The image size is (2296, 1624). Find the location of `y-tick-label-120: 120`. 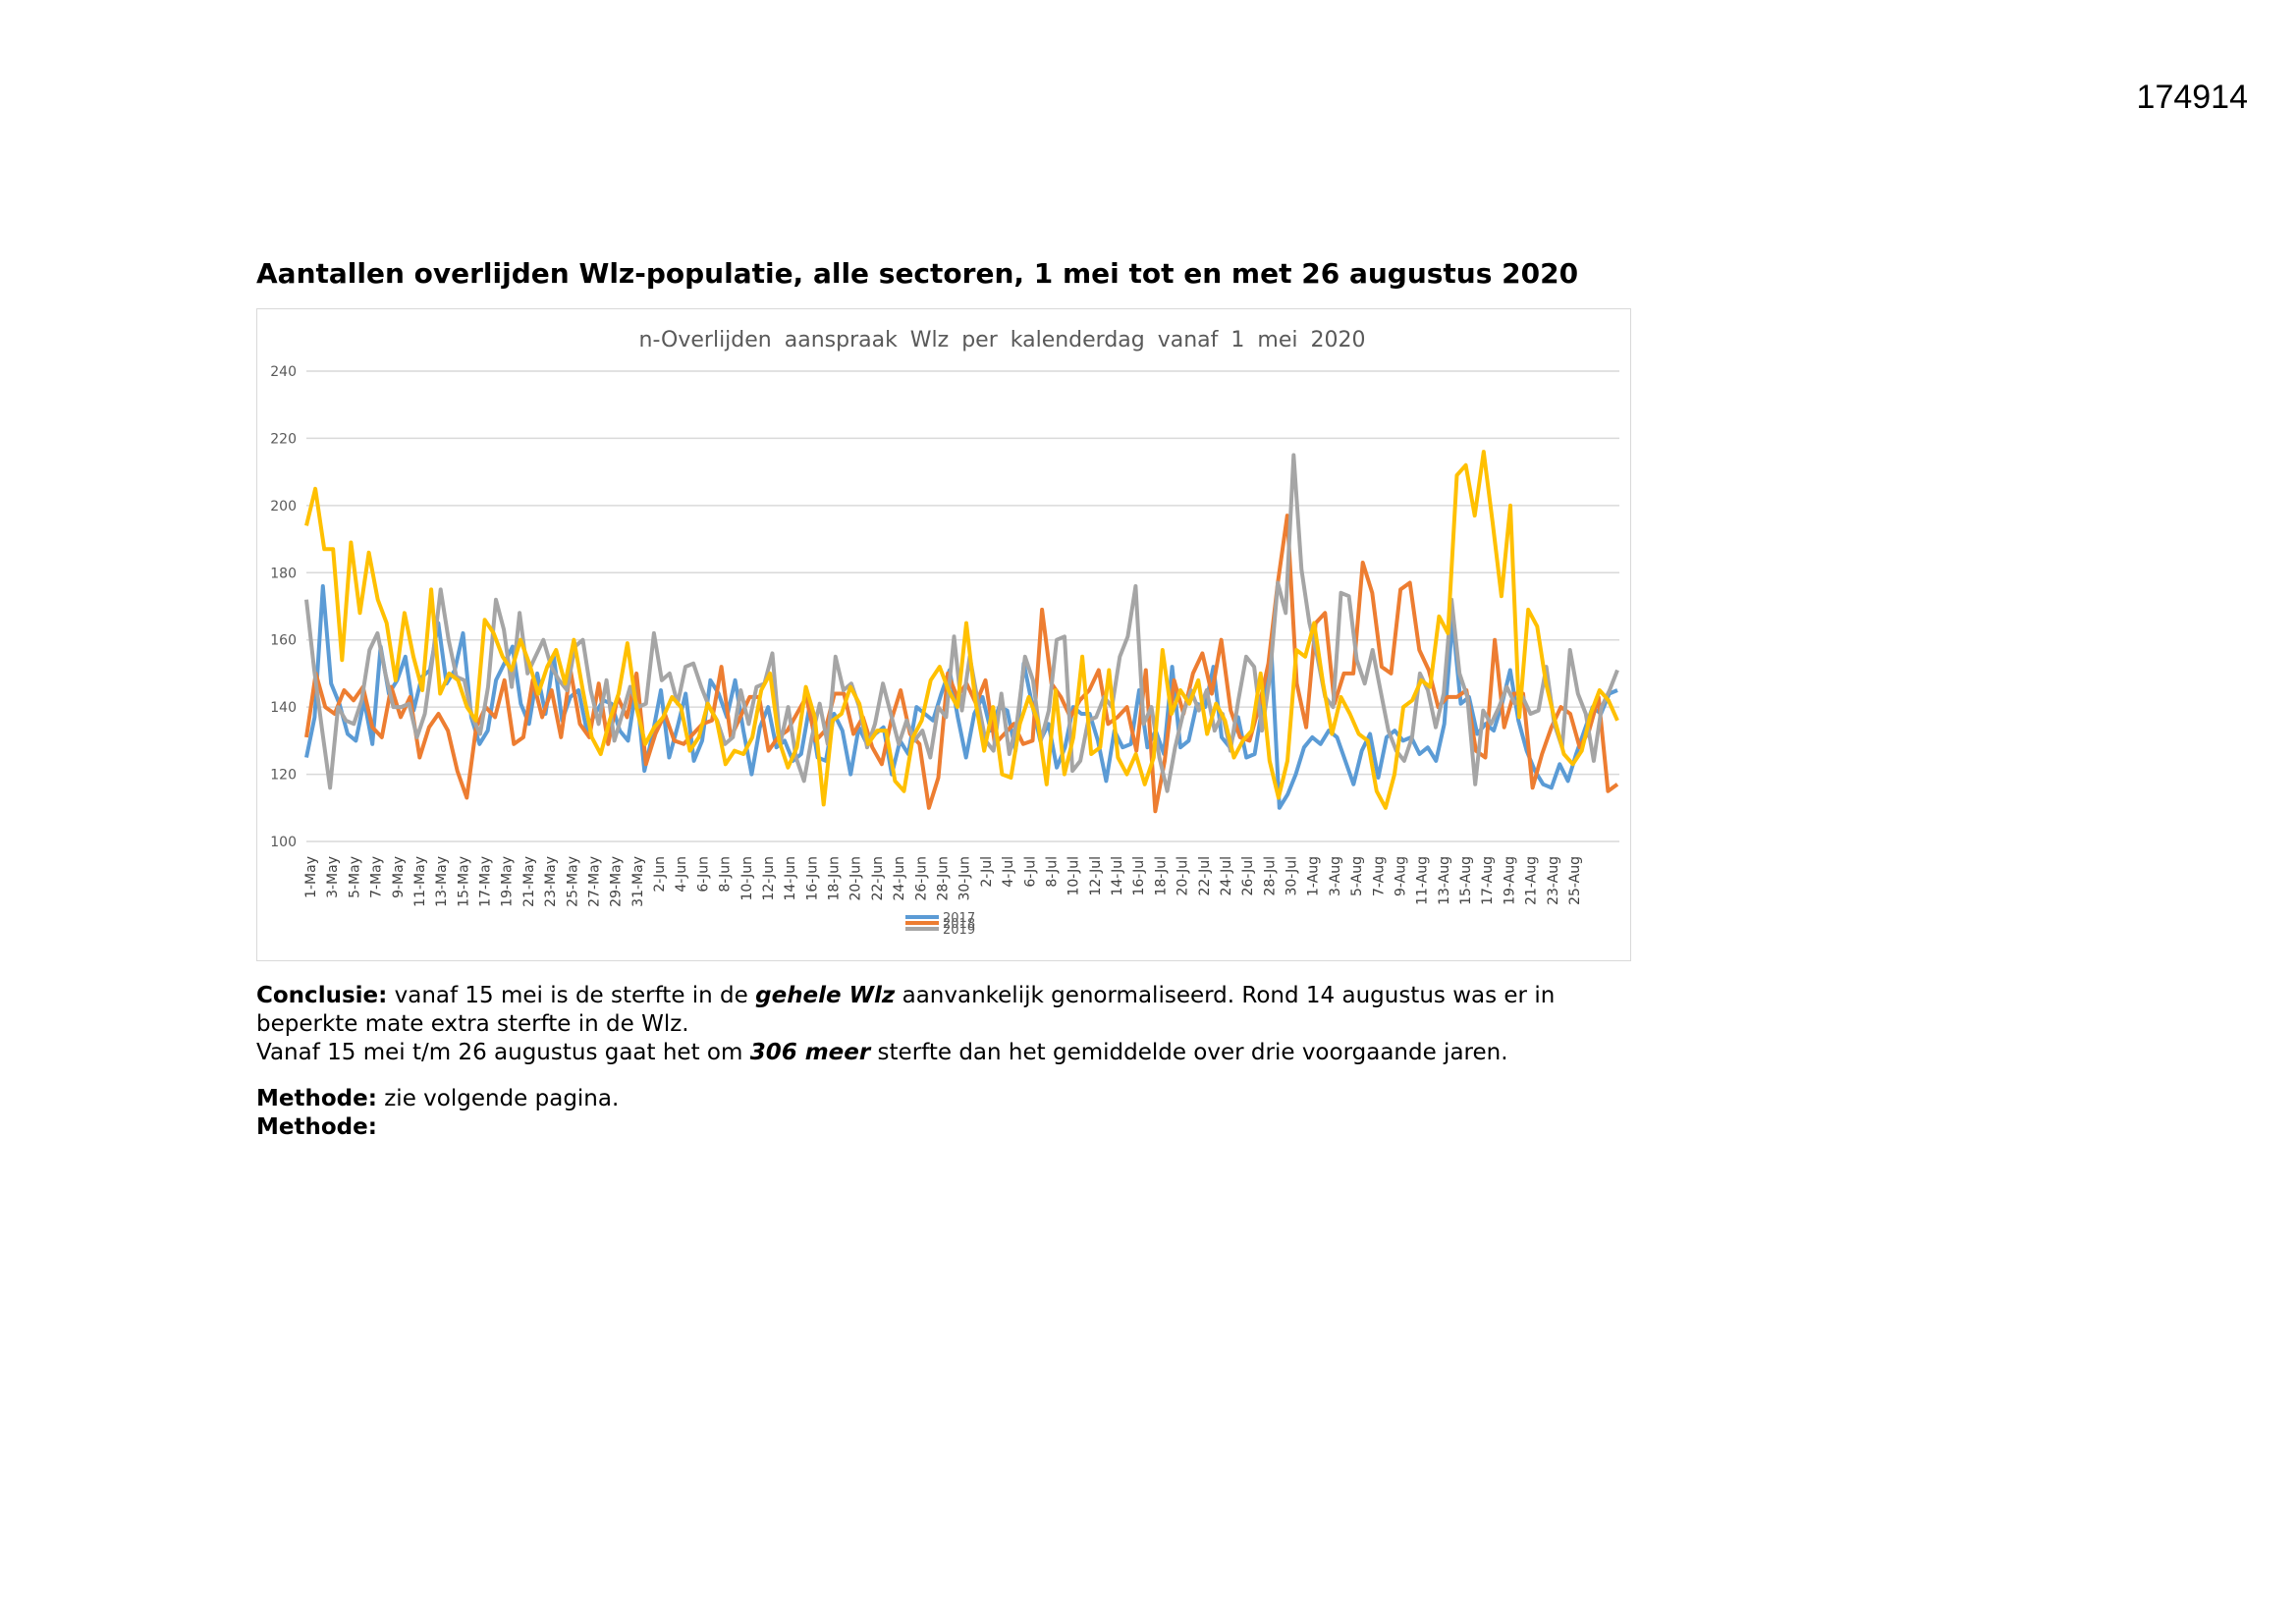

y-tick-label-120: 120 is located at coordinates (283, 776).